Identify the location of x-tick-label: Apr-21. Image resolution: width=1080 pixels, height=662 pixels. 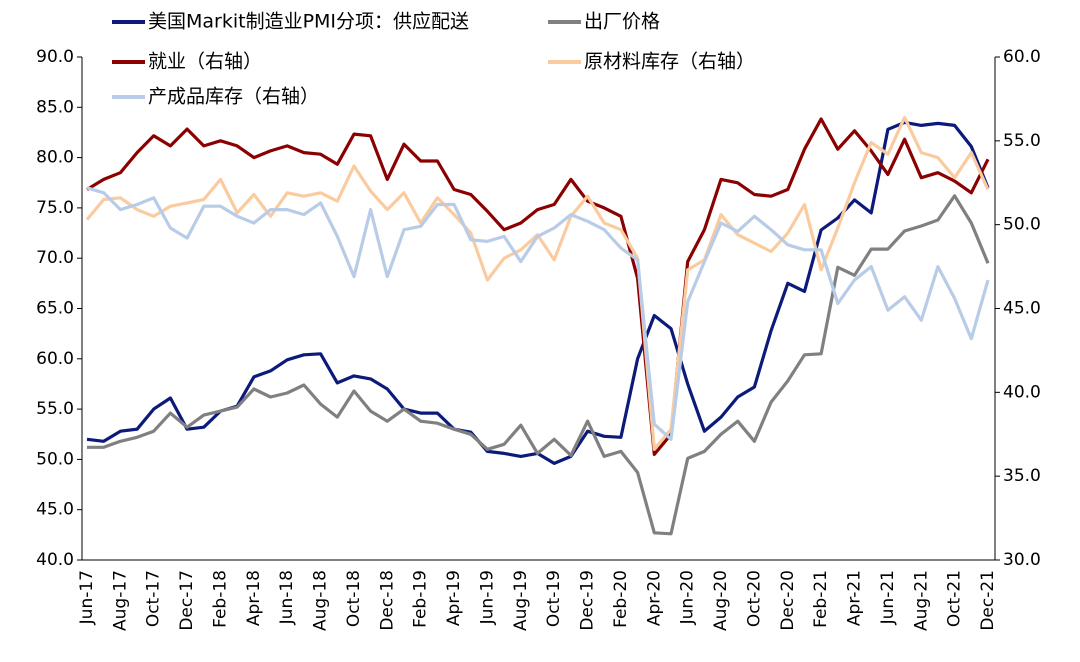
(855, 598).